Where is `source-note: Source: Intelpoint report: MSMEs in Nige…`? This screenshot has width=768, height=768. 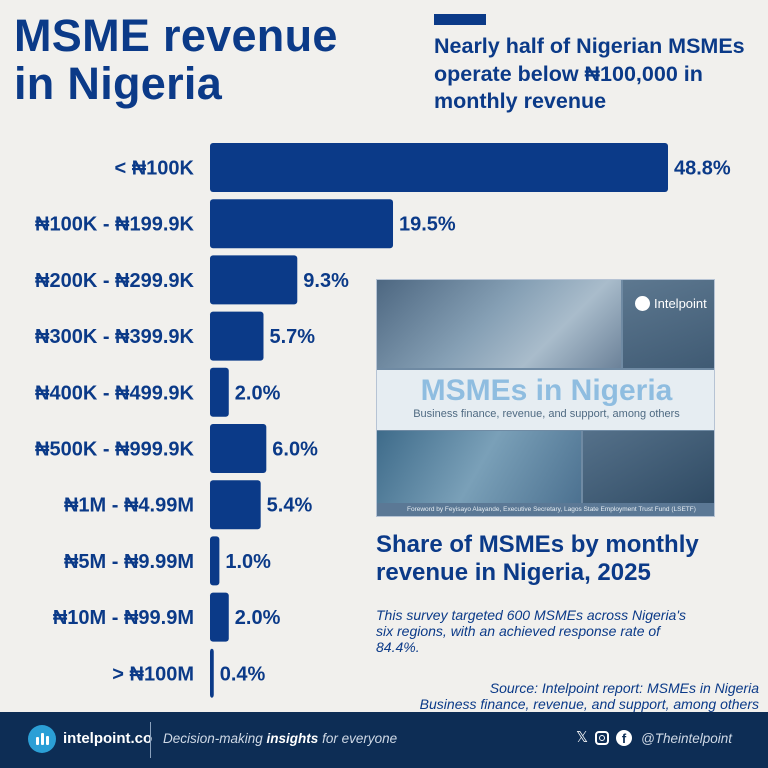
source-note: Source: Intelpoint report: MSMEs in Nige… is located at coordinates (589, 696).